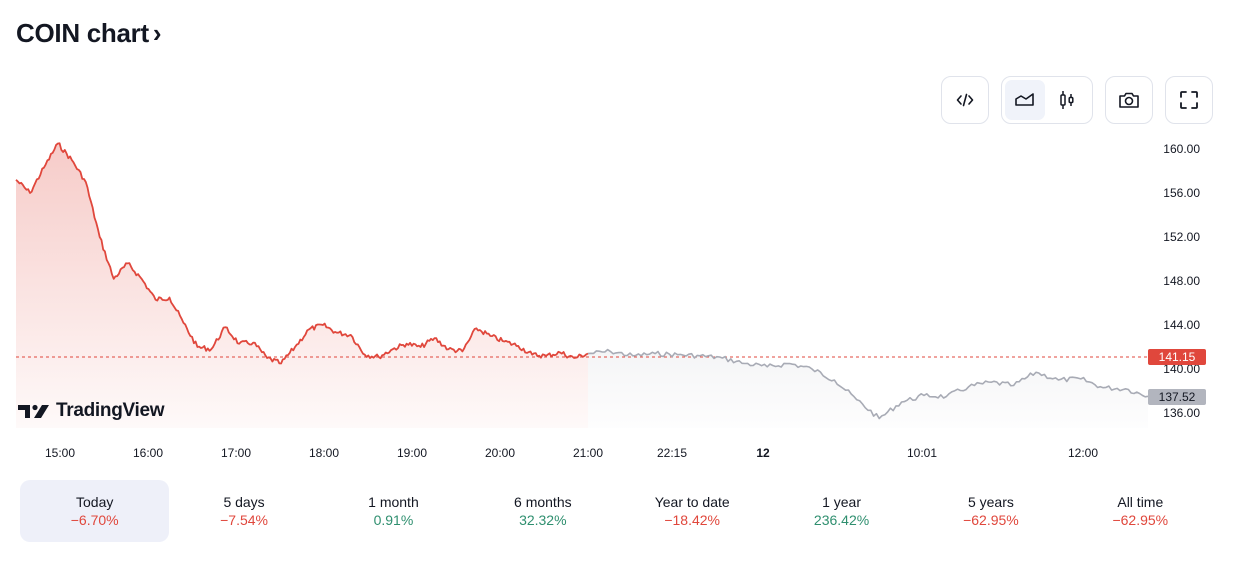 Image resolution: width=1233 pixels, height=561 pixels. Describe the element at coordinates (393, 502) in the screenshot. I see `period-label: 1 month` at that location.